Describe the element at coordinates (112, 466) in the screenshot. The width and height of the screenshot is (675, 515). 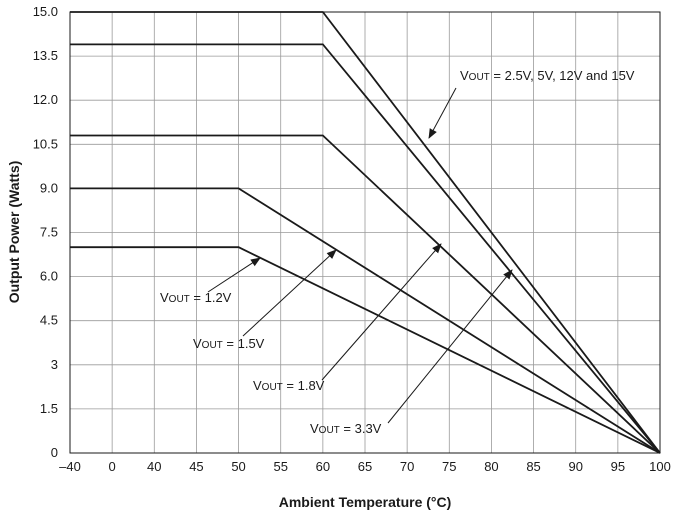
I see `x-tick-label: 0` at that location.